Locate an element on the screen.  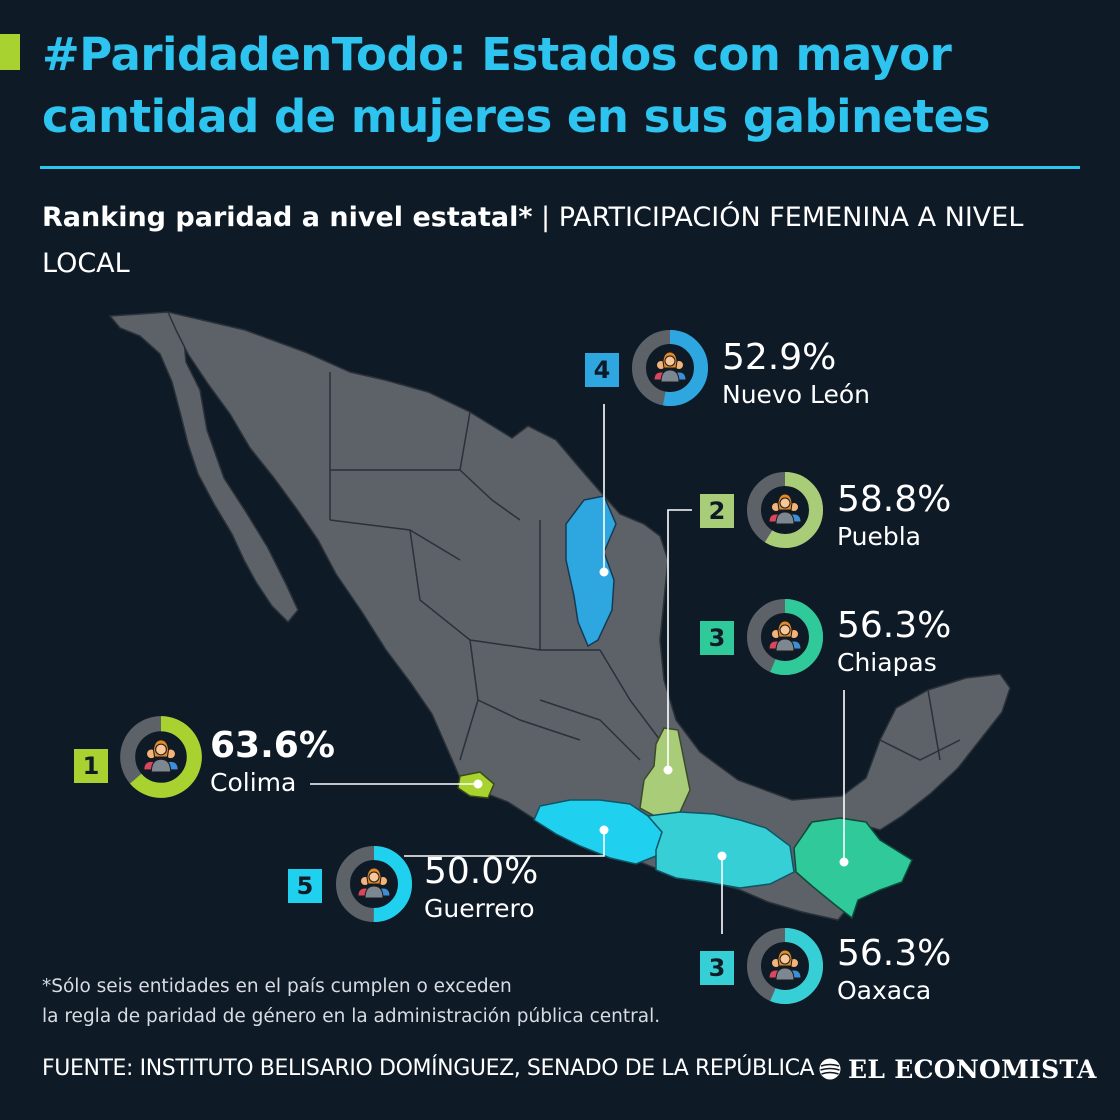
brand-logo: EL ECONOMISTA is located at coordinates (957, 1069).